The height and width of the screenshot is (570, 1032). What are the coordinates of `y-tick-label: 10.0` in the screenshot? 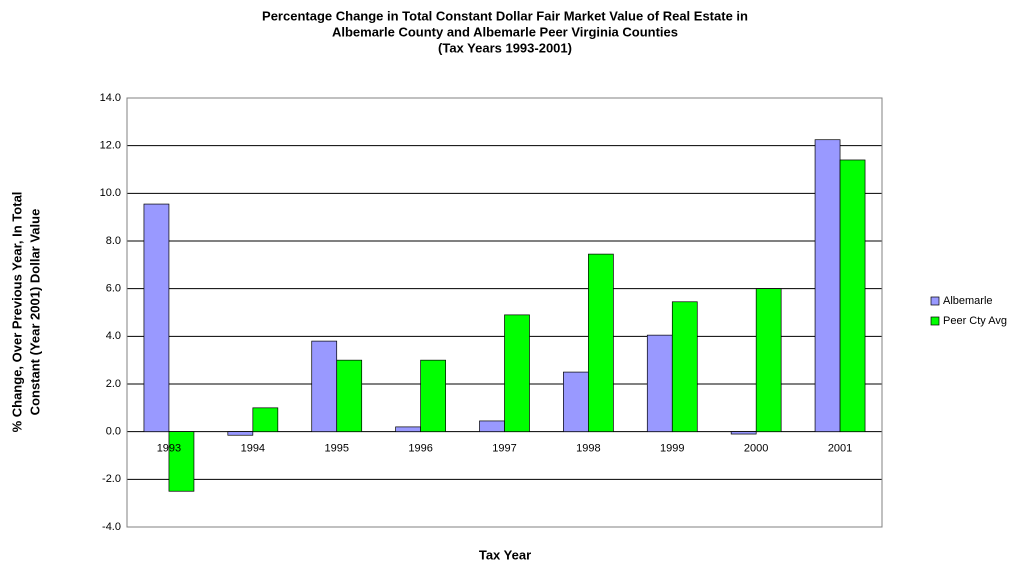 It's located at (110, 193).